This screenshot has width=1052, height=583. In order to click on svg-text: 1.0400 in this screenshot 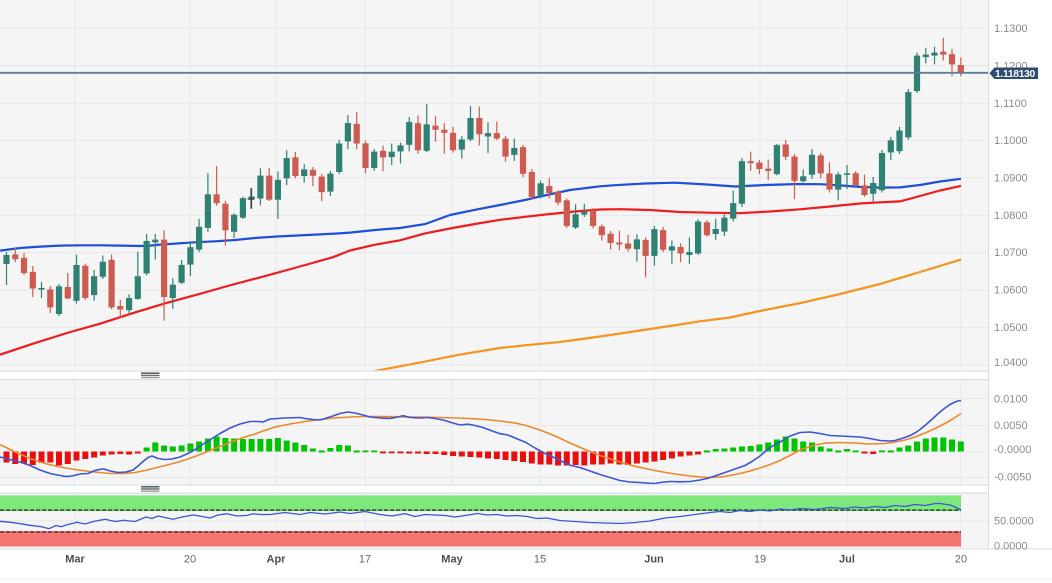, I will do `click(1011, 363)`.